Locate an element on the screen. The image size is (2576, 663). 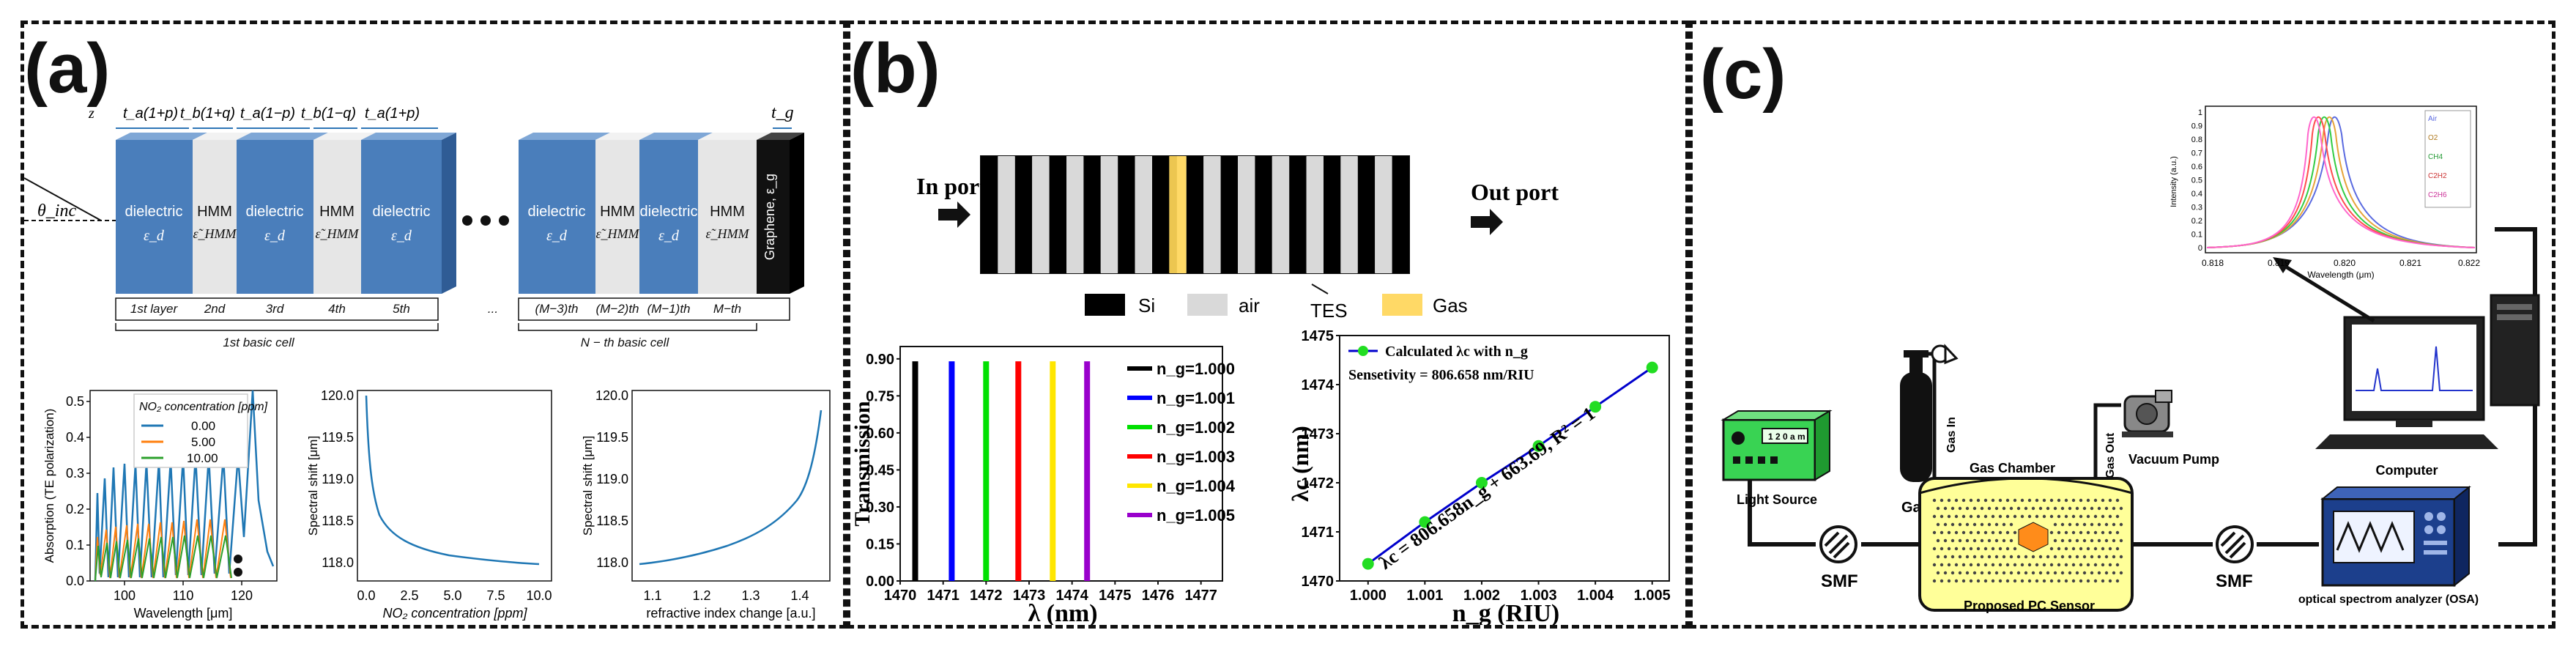
lambda-xtick-3: 1.003 is located at coordinates (1539, 596).